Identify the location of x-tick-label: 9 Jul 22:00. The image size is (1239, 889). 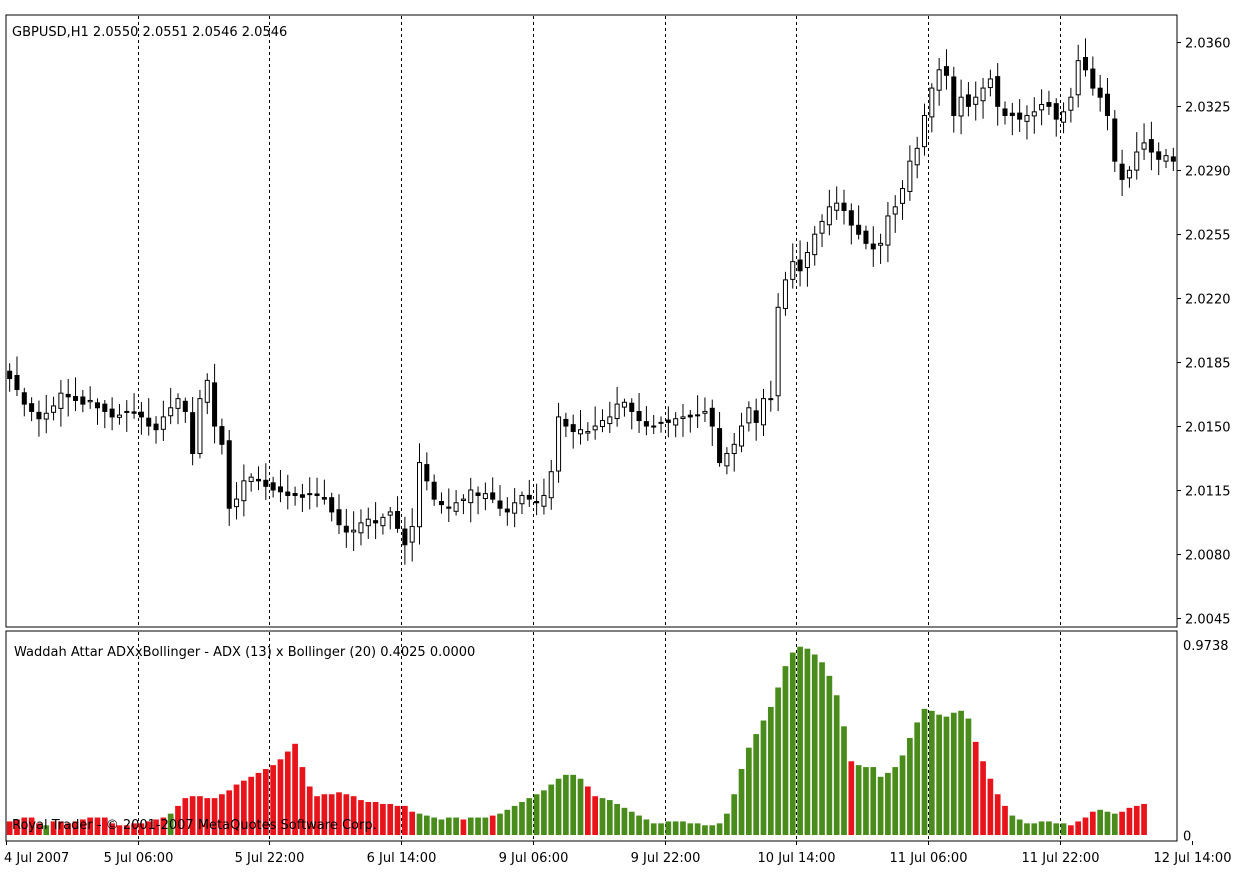
(666, 858).